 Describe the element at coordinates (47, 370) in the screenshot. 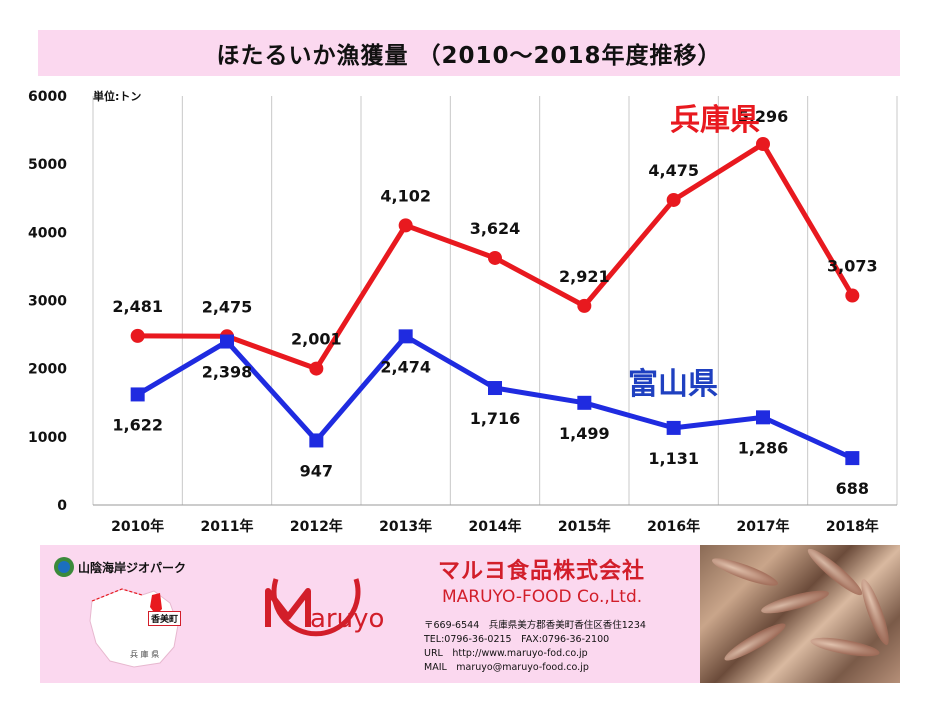

I see `y-tick-label: 2000` at that location.